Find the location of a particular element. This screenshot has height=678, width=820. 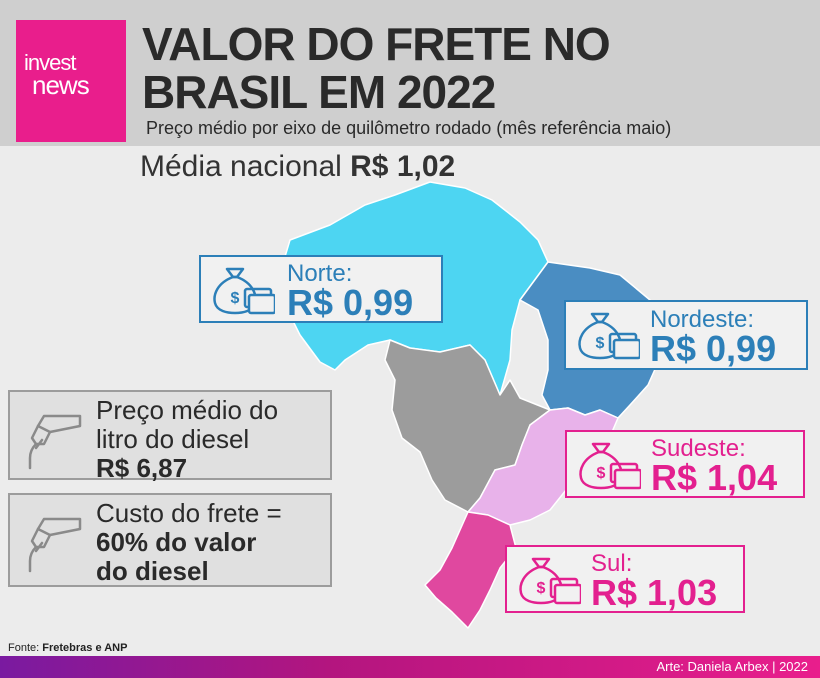

freight-cost-text: Custo do frete = 60% do valor do diesel is located at coordinates (189, 542).